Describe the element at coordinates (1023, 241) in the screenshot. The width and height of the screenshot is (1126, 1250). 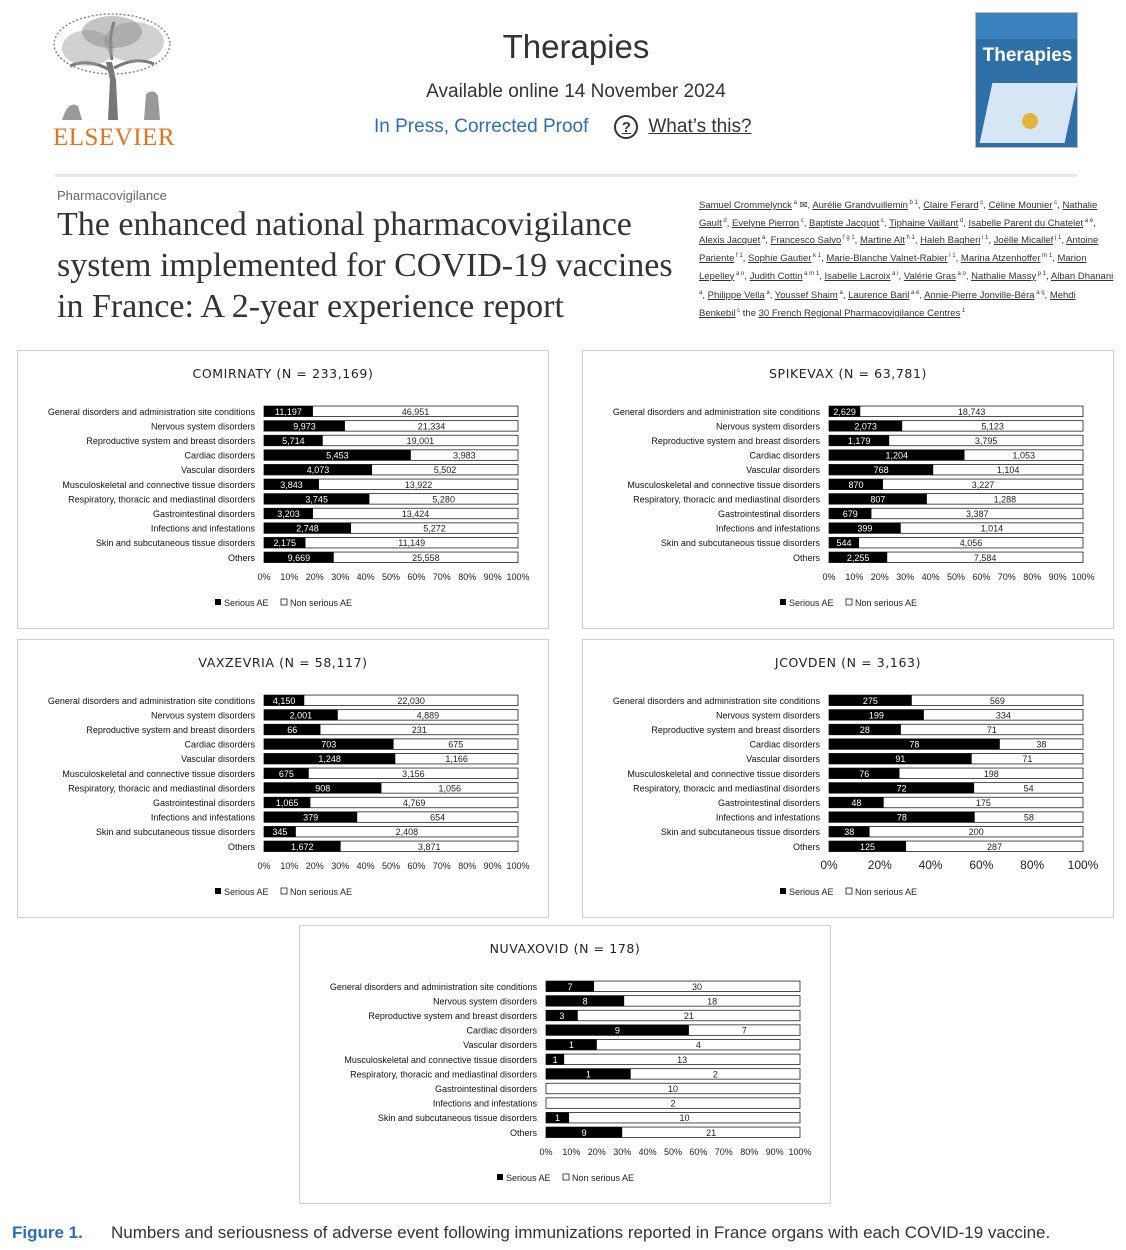
I see `author-link: Joëlle Micallef` at that location.